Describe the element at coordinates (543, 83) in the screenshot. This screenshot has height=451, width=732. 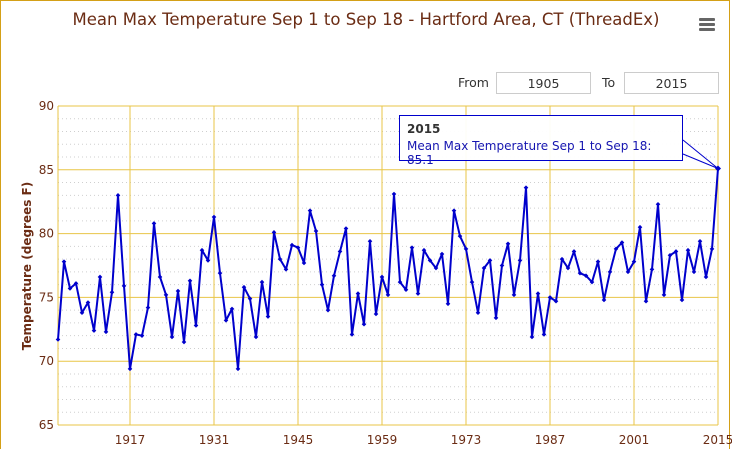
I see `range-from-input` at that location.